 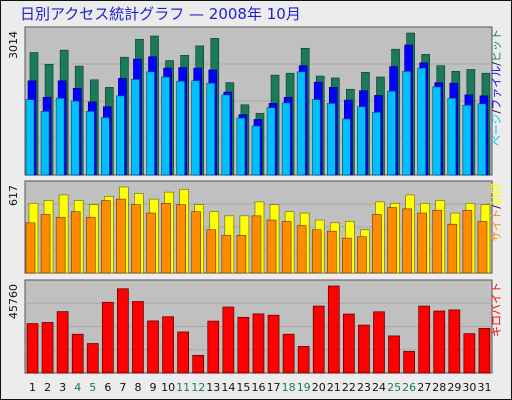 What do you see at coordinates (334, 387) in the screenshot?
I see `x-tick-label: 21` at bounding box center [334, 387].